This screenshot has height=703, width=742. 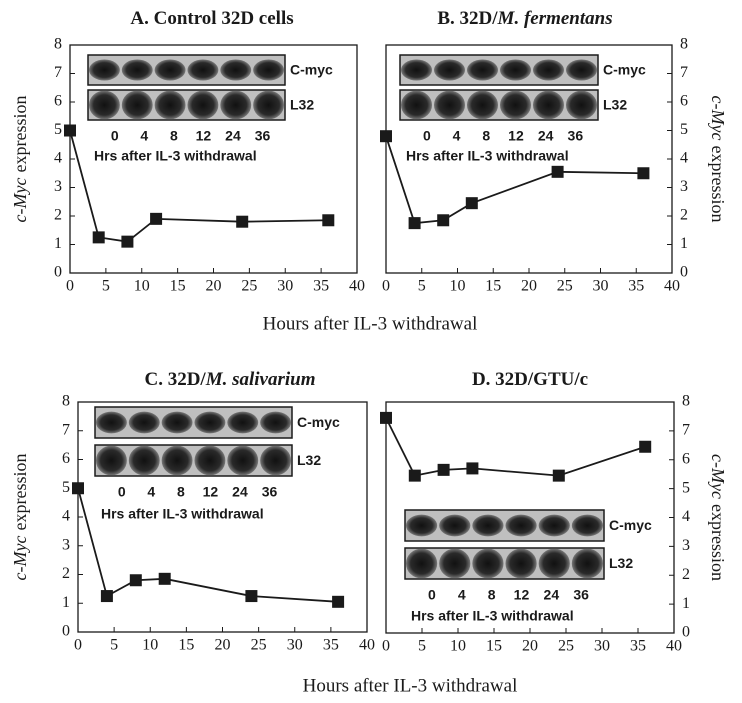 I want to click on title-text: A. Control 32D cells, so click(x=211, y=18).